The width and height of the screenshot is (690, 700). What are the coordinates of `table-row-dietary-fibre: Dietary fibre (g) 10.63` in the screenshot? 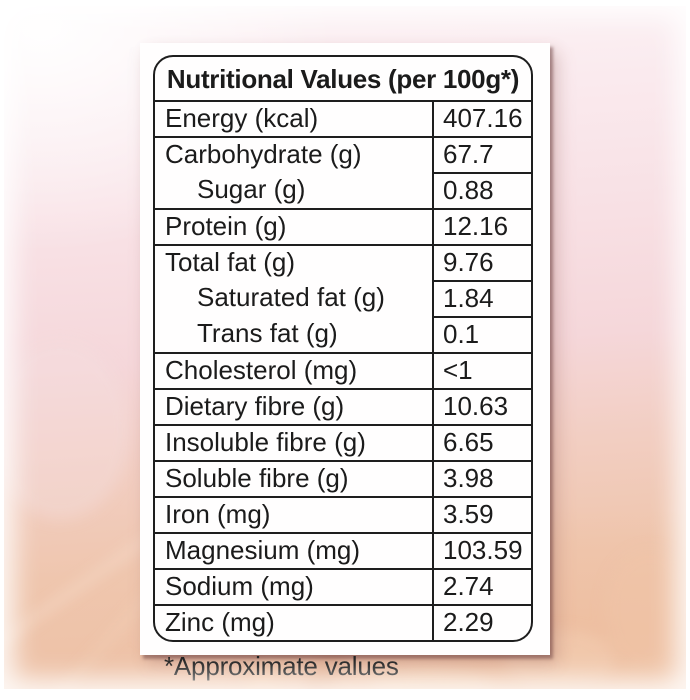 It's located at (343, 406).